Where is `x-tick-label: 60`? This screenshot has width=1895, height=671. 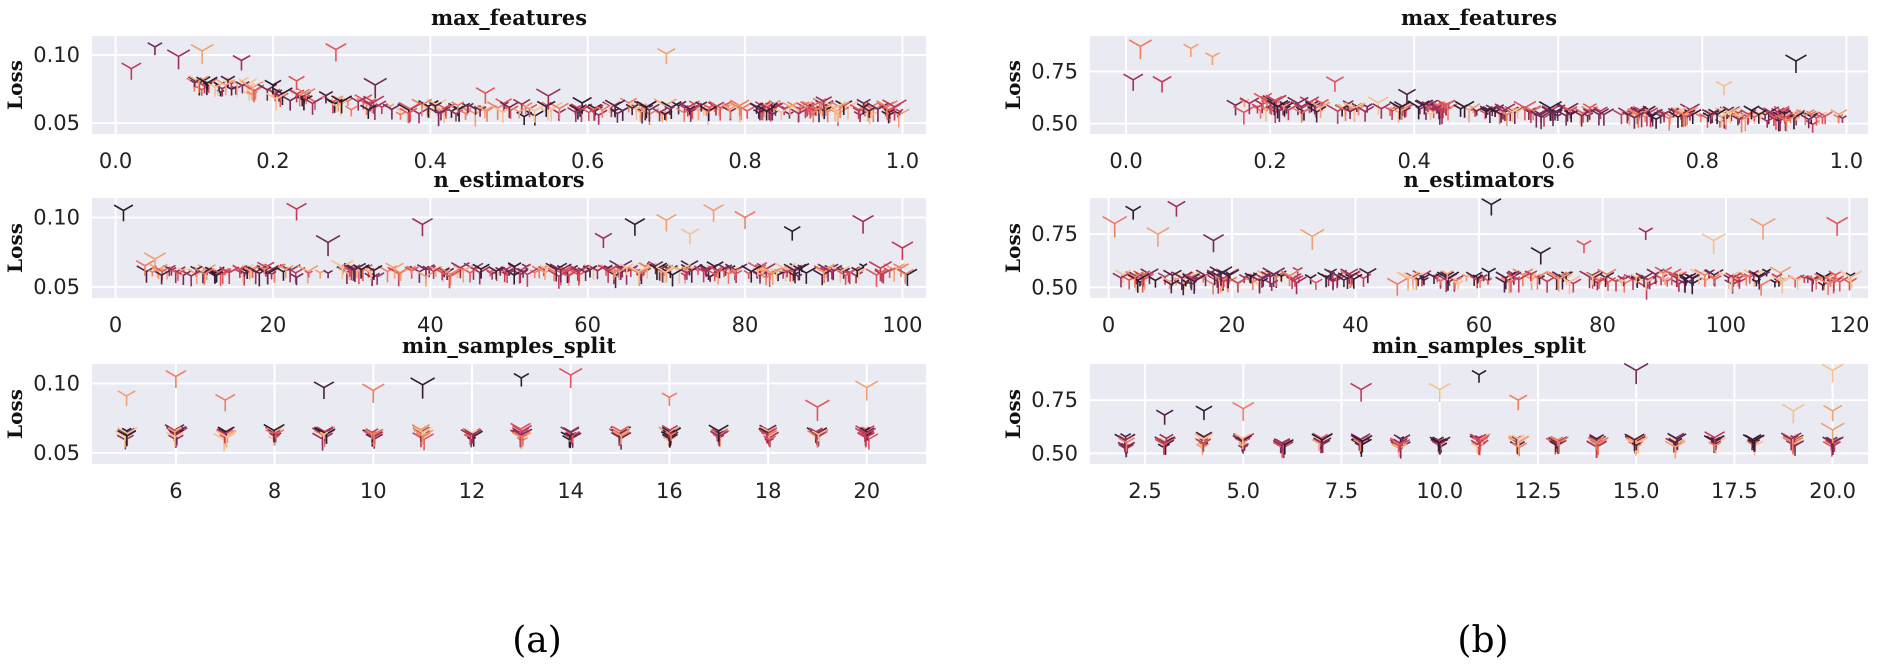 x-tick-label: 60 is located at coordinates (587, 325).